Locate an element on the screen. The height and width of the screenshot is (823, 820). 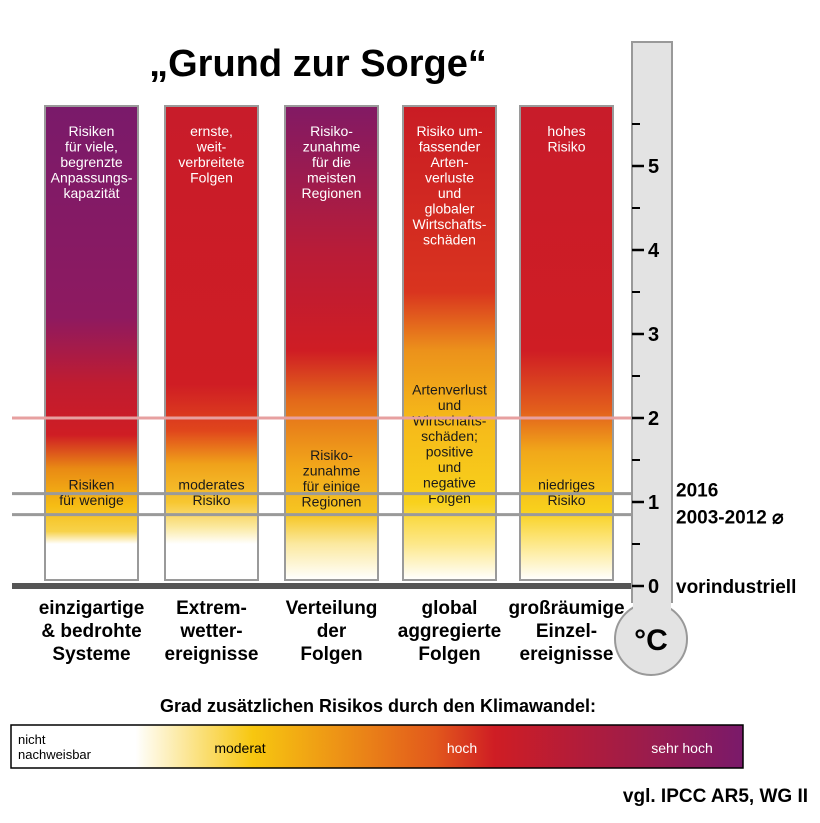
y-tick-label-5: 5 is located at coordinates (653, 167).